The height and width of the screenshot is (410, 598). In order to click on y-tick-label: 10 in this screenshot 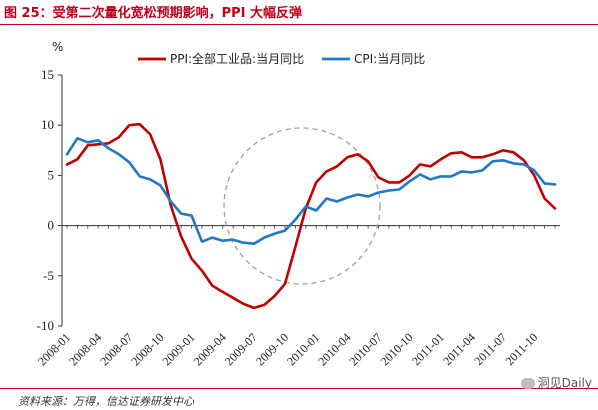, I will do `click(47, 124)`.